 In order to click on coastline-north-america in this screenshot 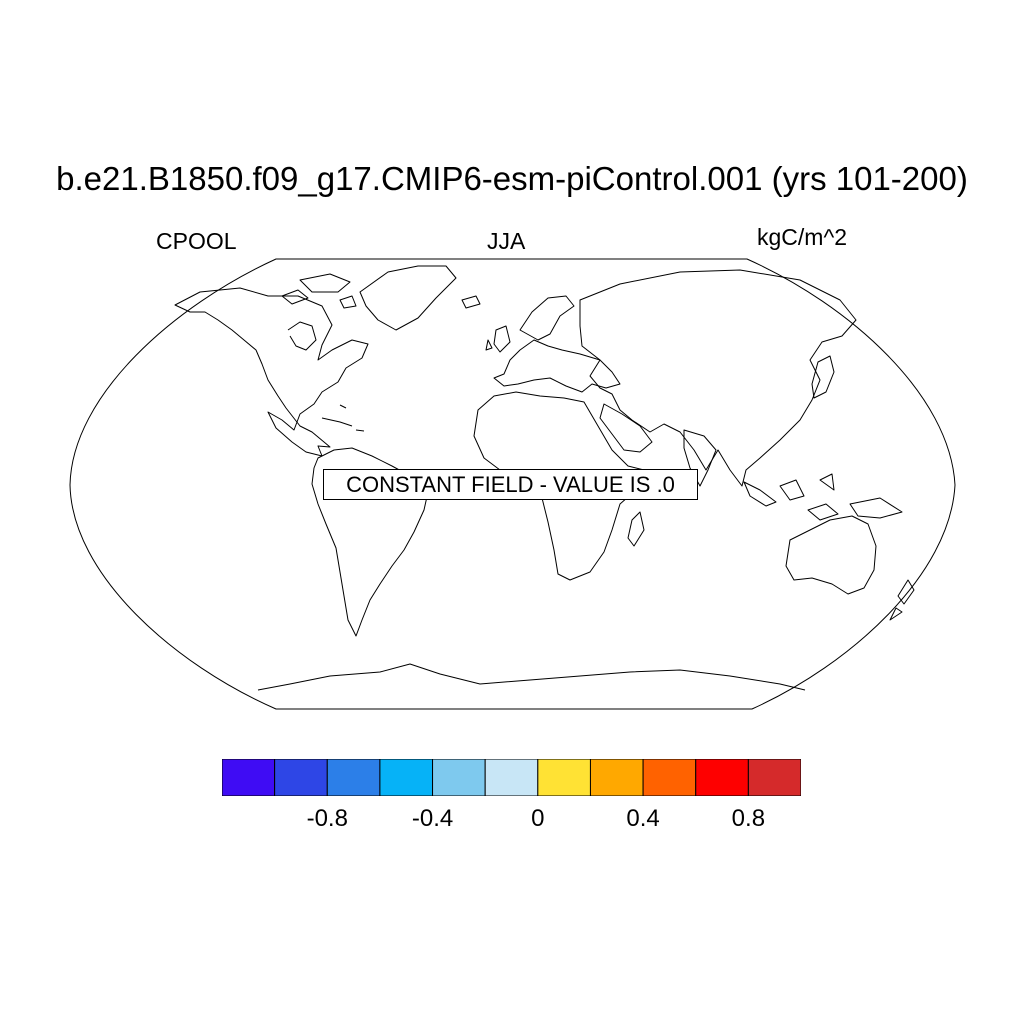, I will do `click(271, 372)`.